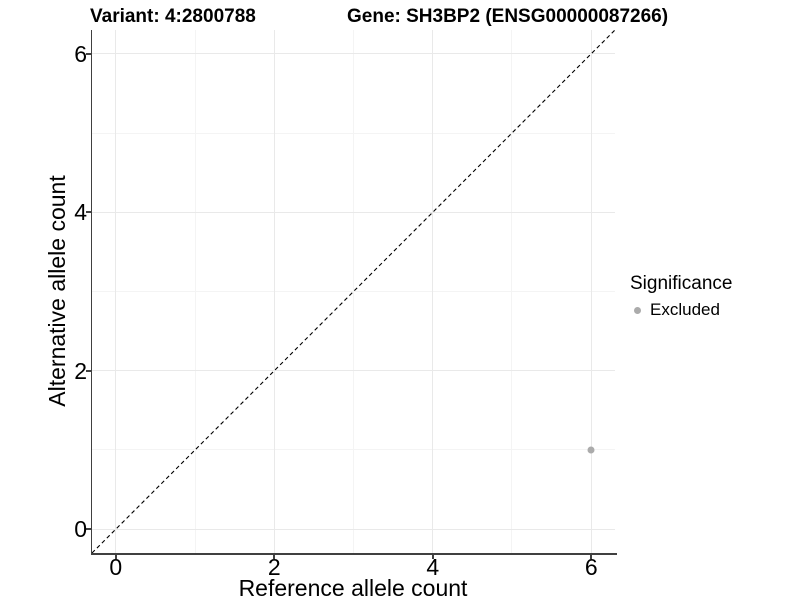  I want to click on y-tick-label: 2, so click(80, 370).